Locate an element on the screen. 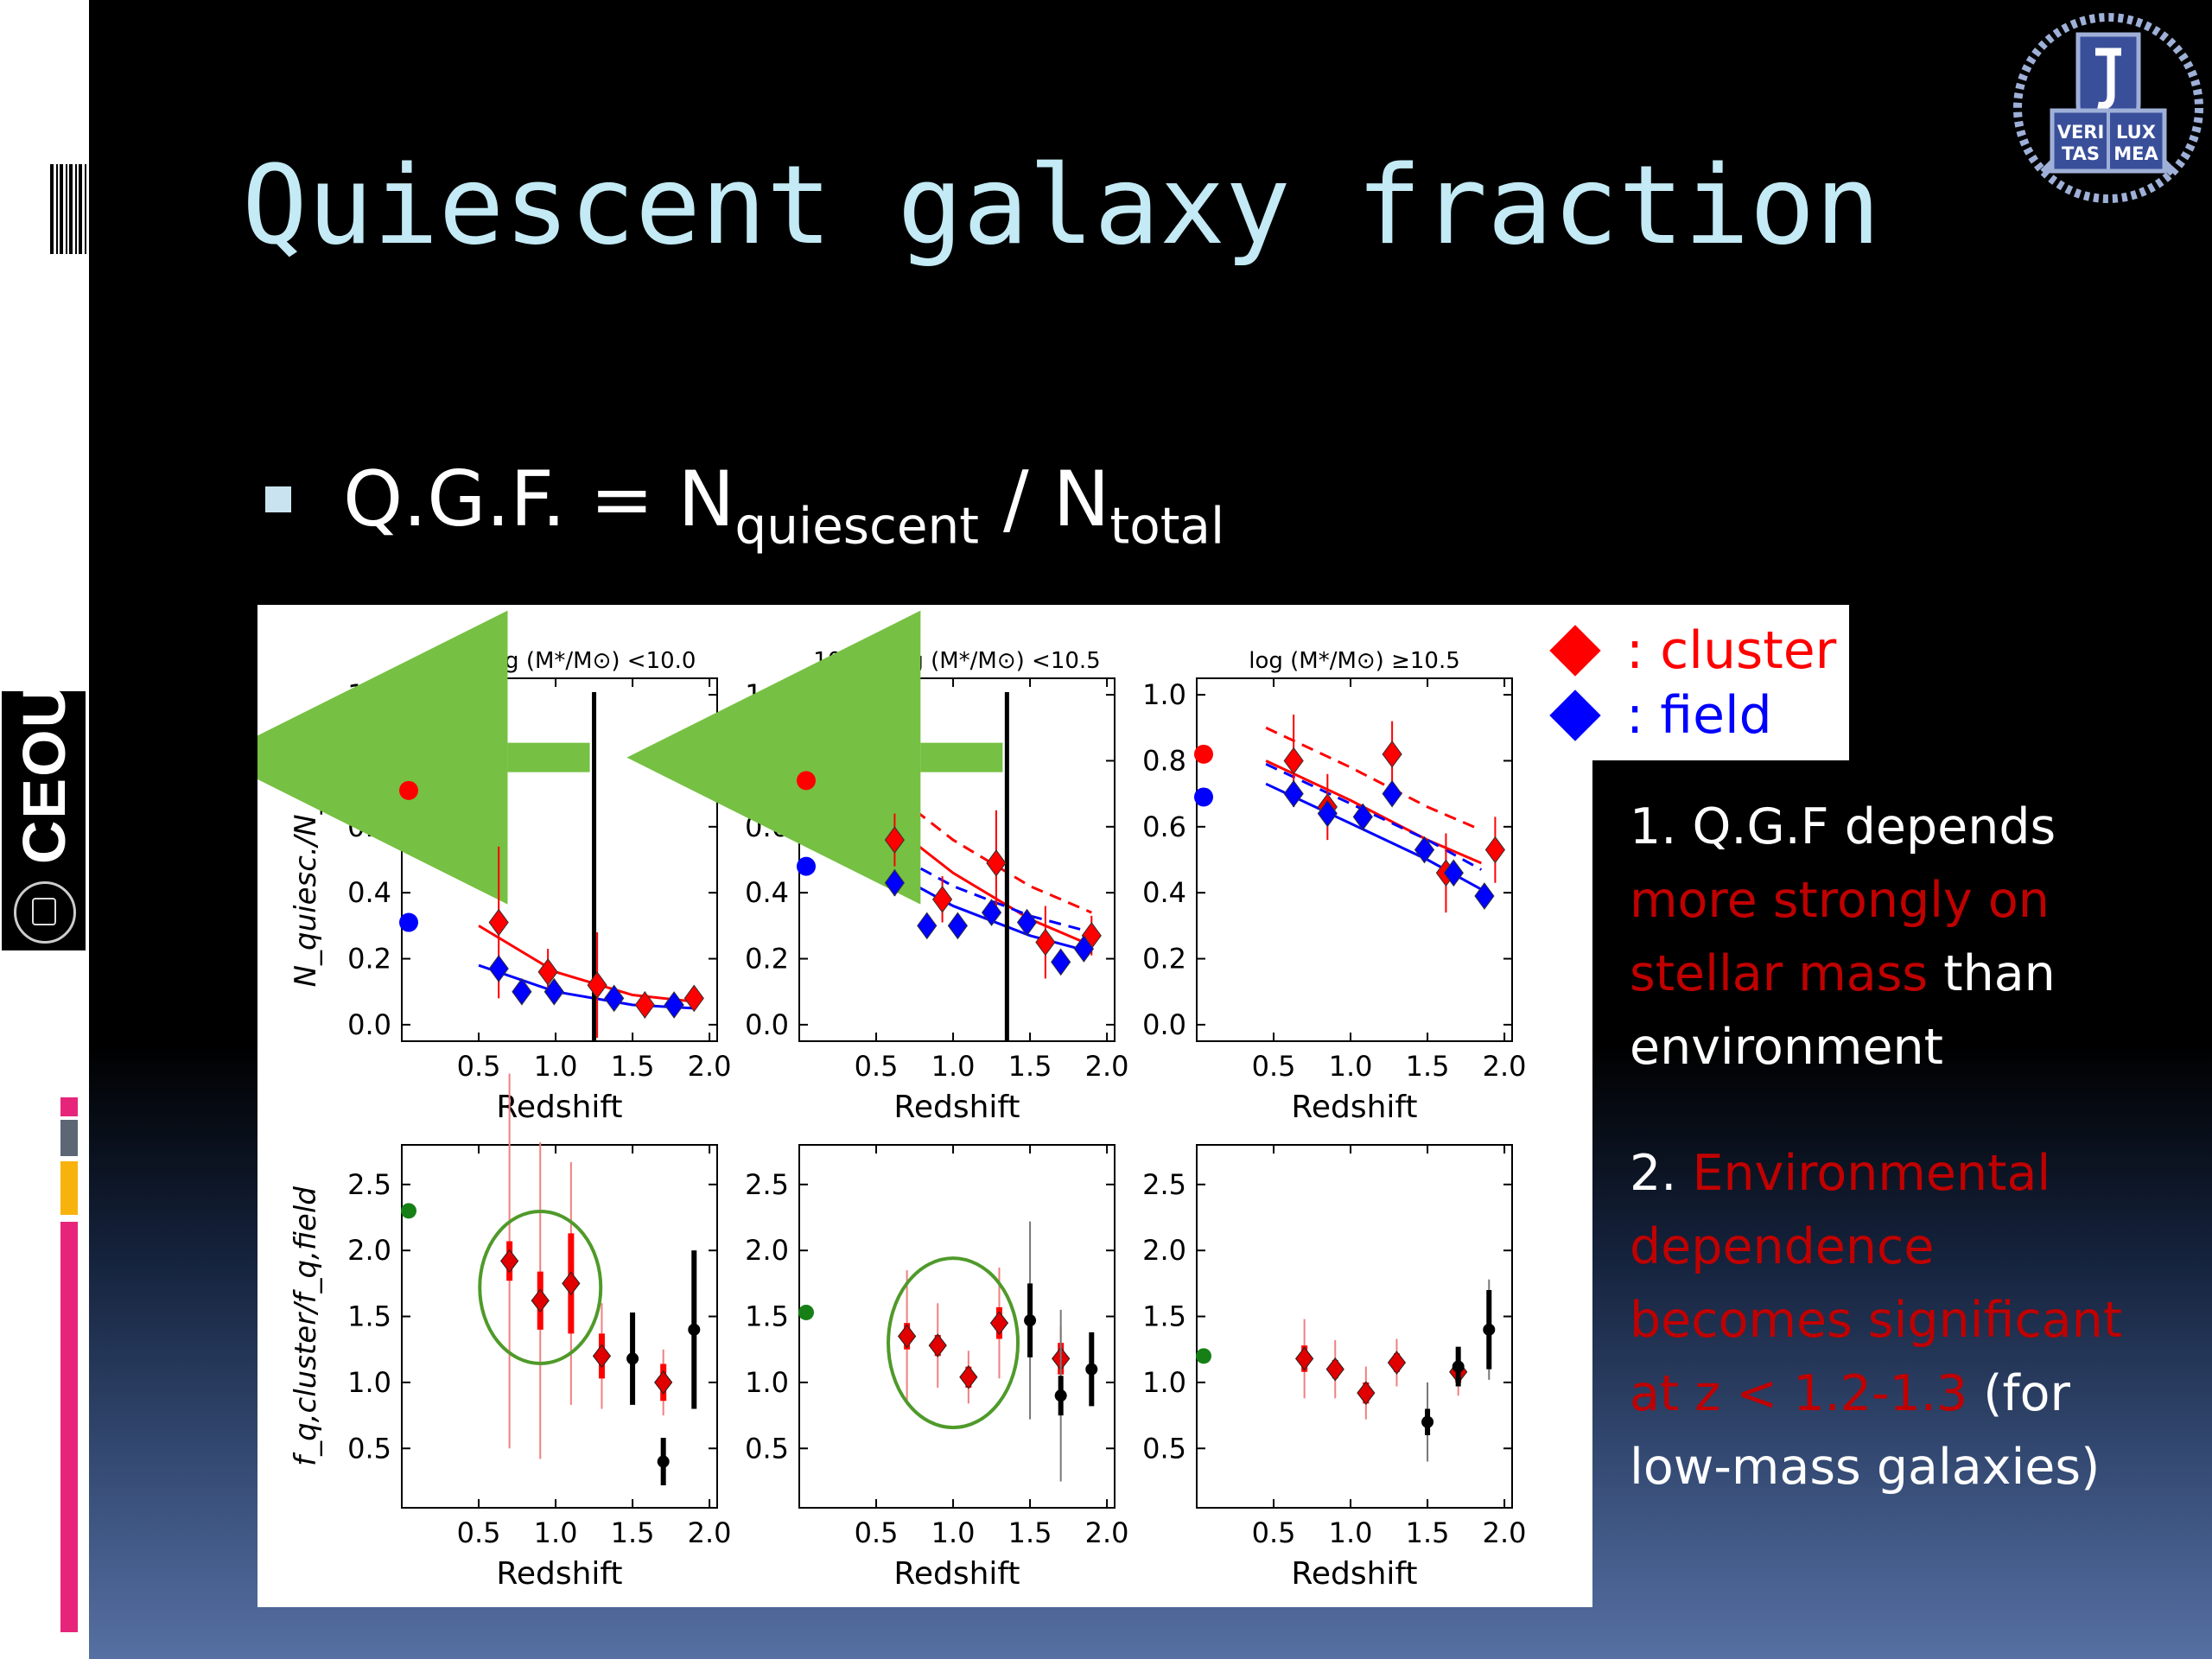 The image size is (2212, 1659). panel-top-middle-xlabel: Redshift is located at coordinates (956, 1107).